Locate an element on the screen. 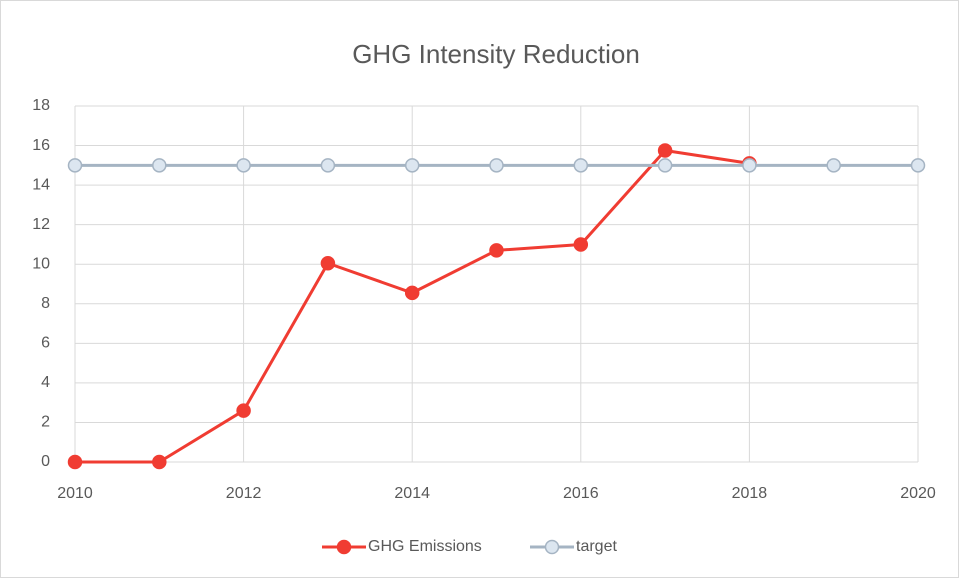 The image size is (960, 579). y-tick-label: 12 is located at coordinates (41, 224).